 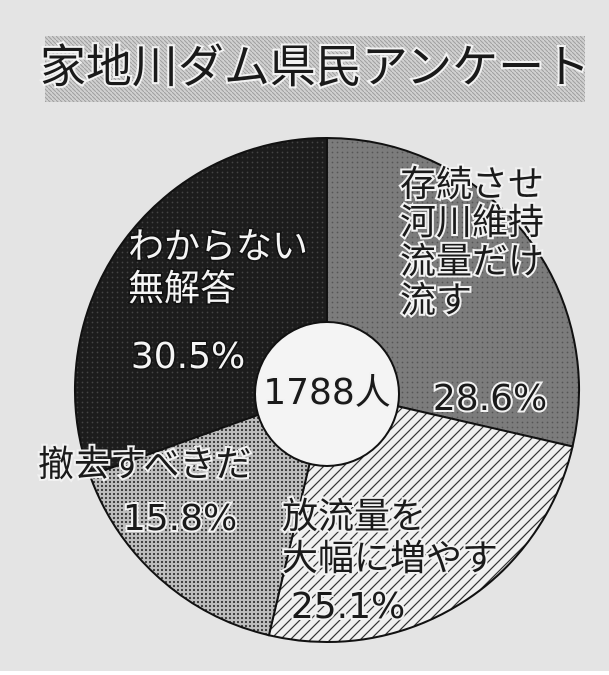 I want to click on slice-label: 流量だけ, so click(x=472, y=261).